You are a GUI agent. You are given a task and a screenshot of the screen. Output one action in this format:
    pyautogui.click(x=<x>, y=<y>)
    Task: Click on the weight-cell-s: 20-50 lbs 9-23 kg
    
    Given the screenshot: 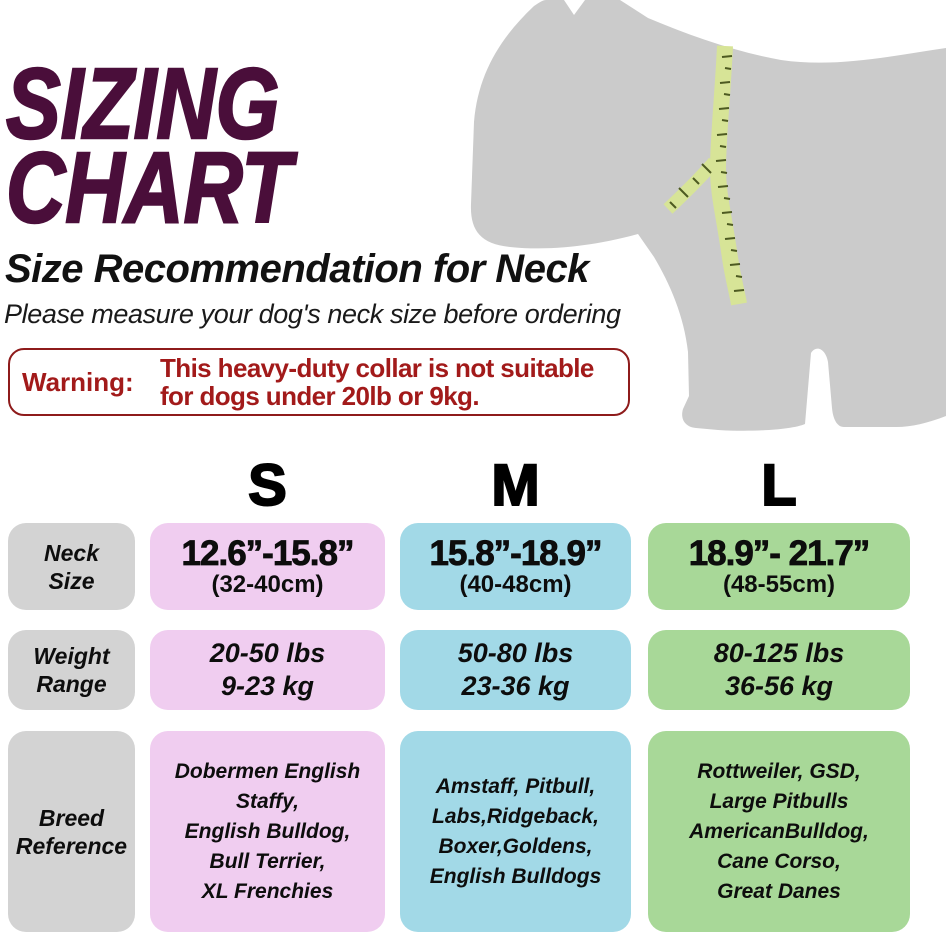 What is the action you would take?
    pyautogui.click(x=267, y=670)
    